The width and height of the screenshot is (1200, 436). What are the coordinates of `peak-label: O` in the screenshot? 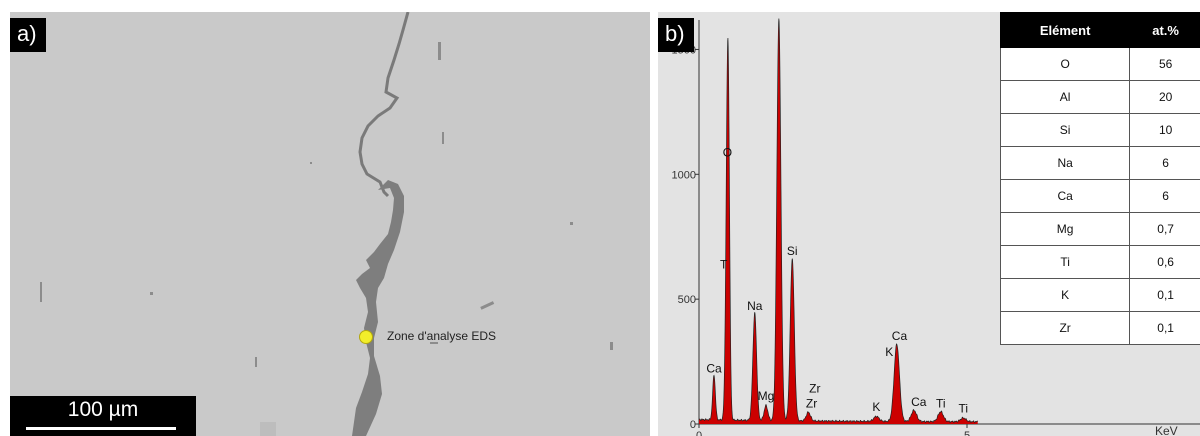 It's located at (727, 152).